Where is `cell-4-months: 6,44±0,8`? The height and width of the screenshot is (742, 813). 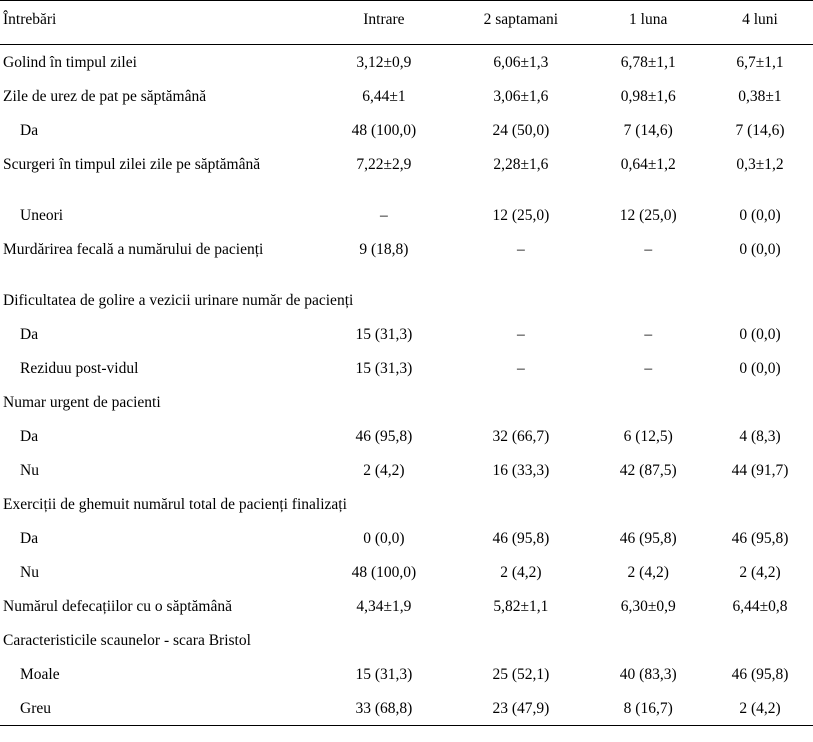
cell-4-months: 6,44±0,8 is located at coordinates (760, 606).